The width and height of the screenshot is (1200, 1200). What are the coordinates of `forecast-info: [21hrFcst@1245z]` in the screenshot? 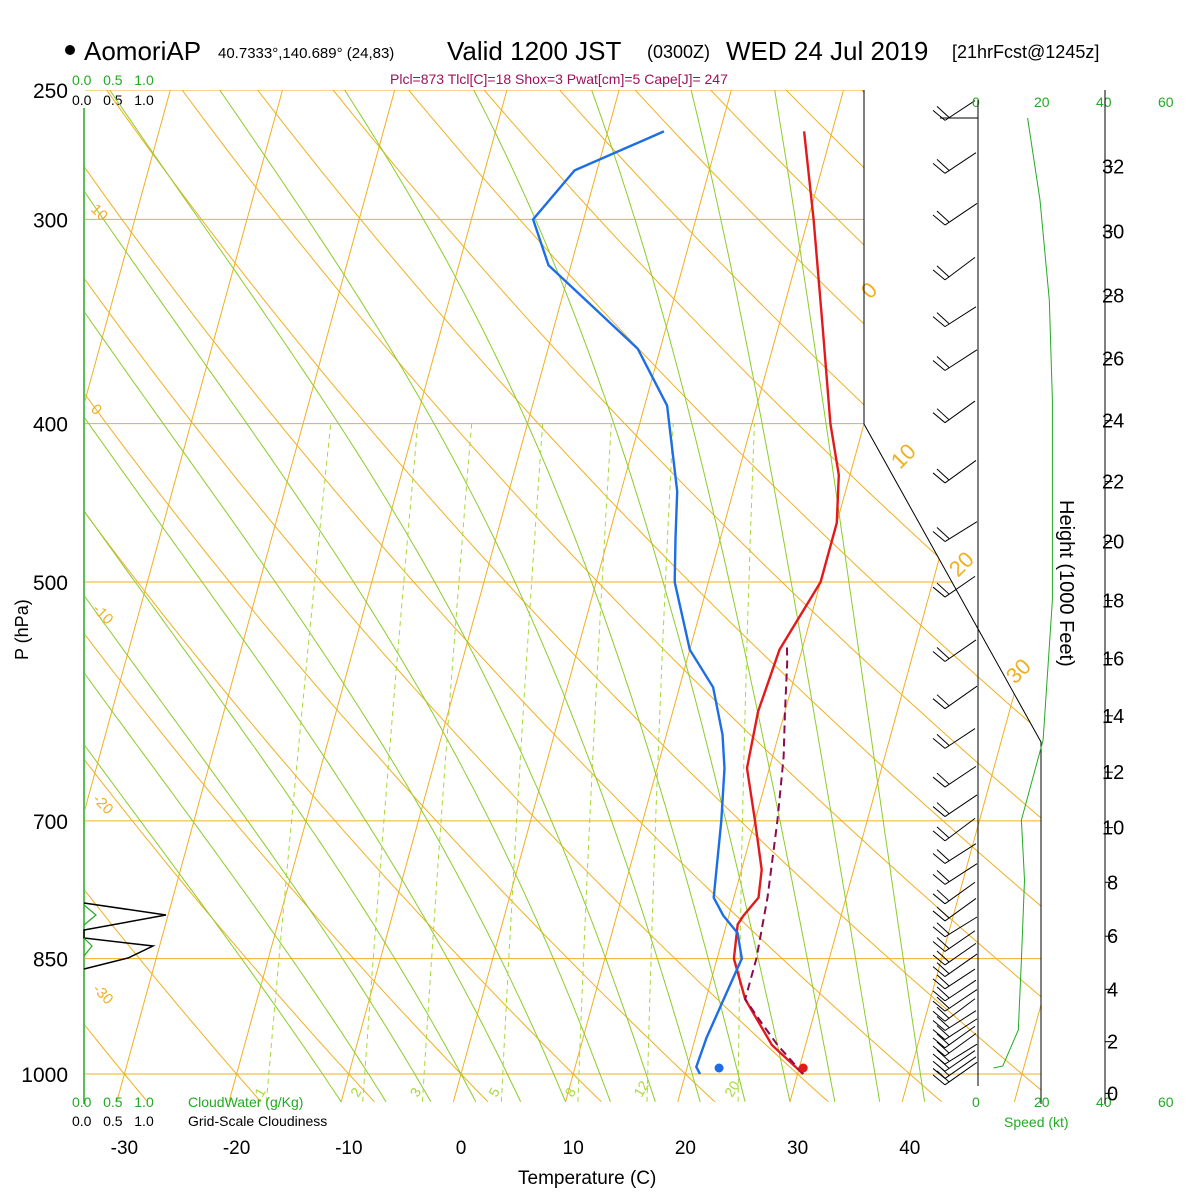 It's located at (1025, 52).